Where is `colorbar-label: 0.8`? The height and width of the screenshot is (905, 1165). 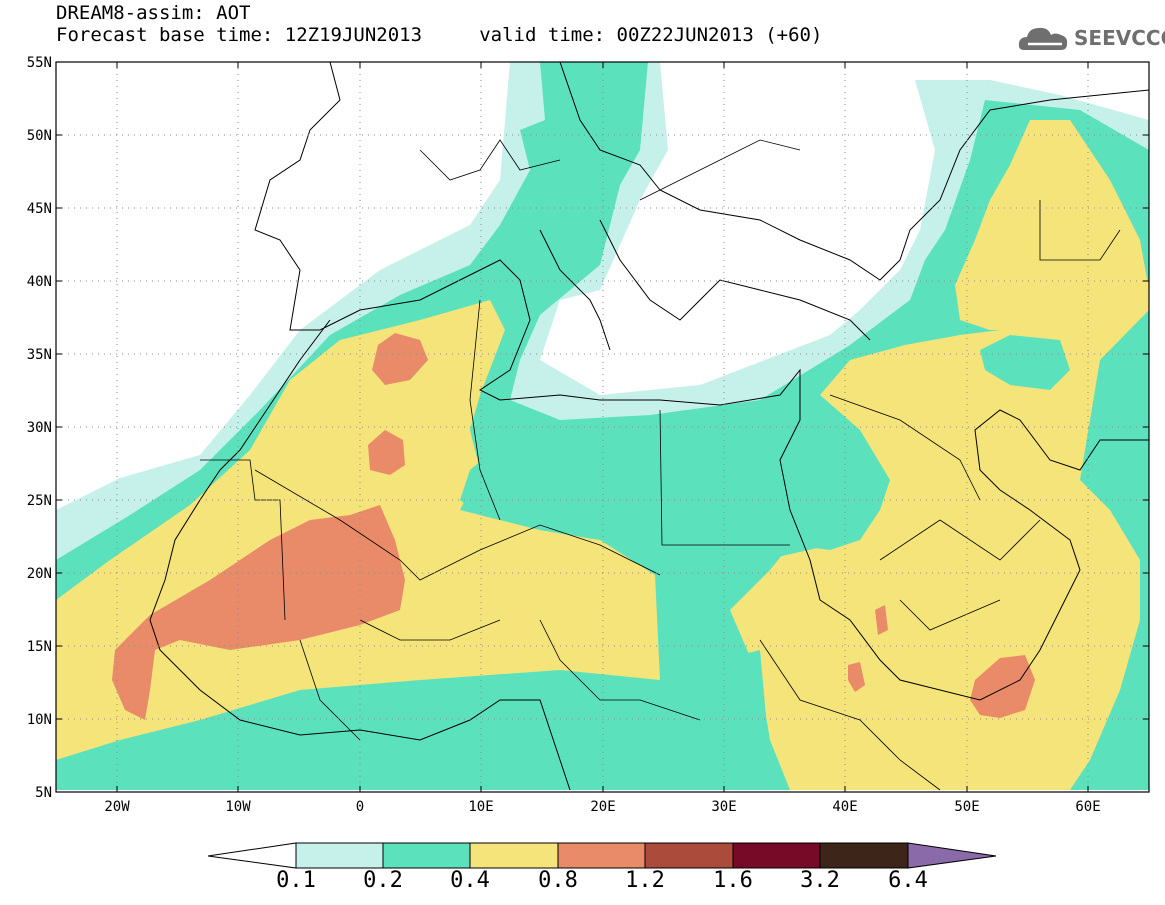 colorbar-label: 0.8 is located at coordinates (558, 880).